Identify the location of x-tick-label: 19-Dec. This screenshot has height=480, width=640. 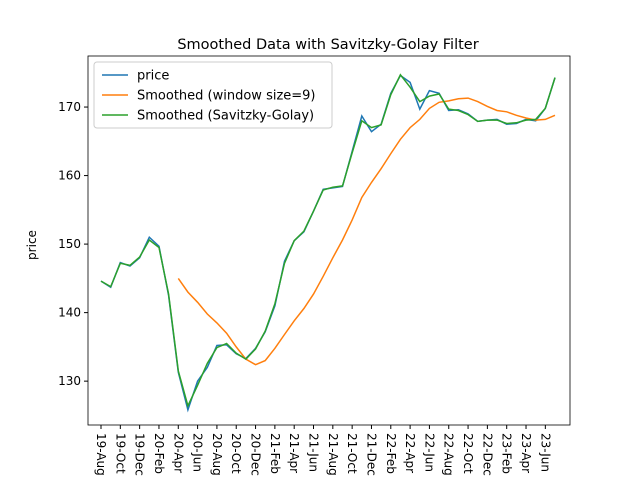
(140, 454).